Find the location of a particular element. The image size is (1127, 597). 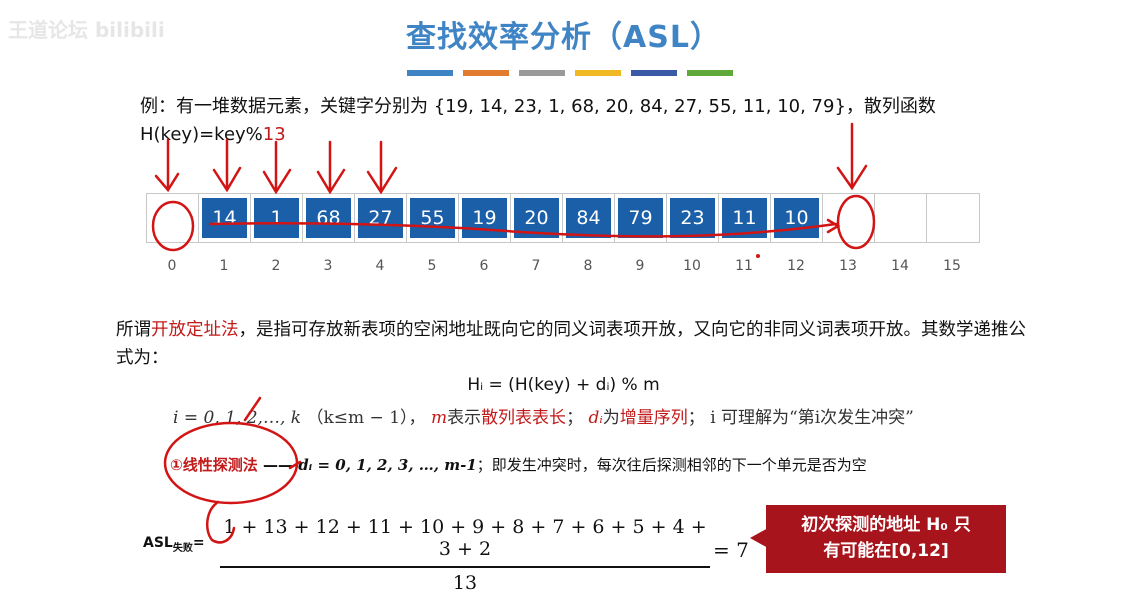

hash-index-label: 10 is located at coordinates (692, 266).